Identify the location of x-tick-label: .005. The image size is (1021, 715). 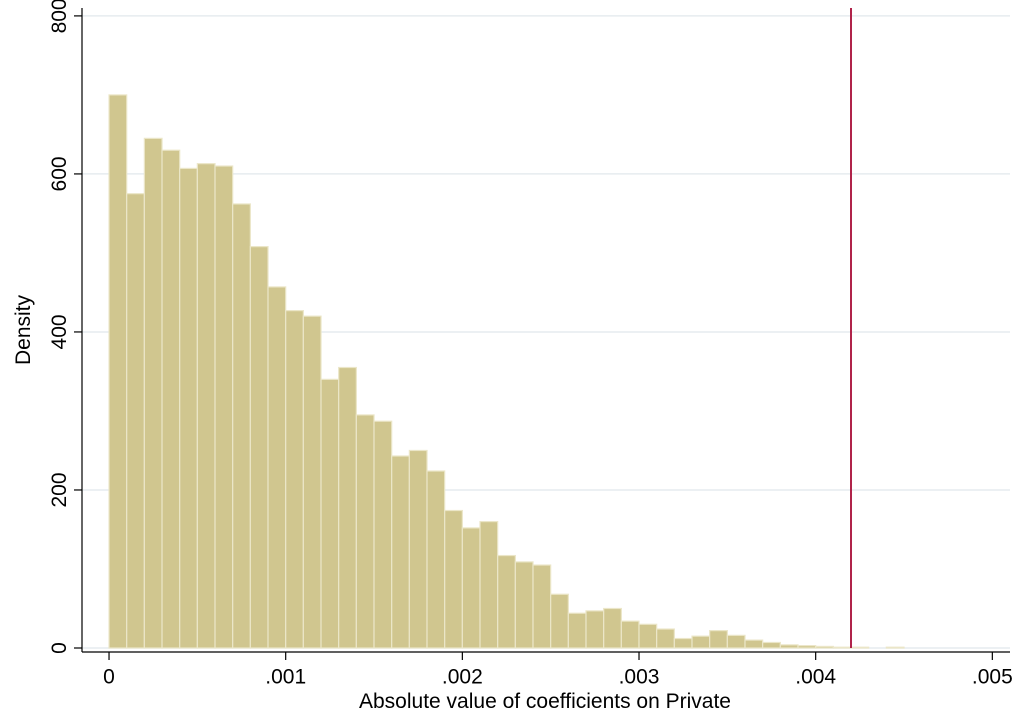
(992, 677).